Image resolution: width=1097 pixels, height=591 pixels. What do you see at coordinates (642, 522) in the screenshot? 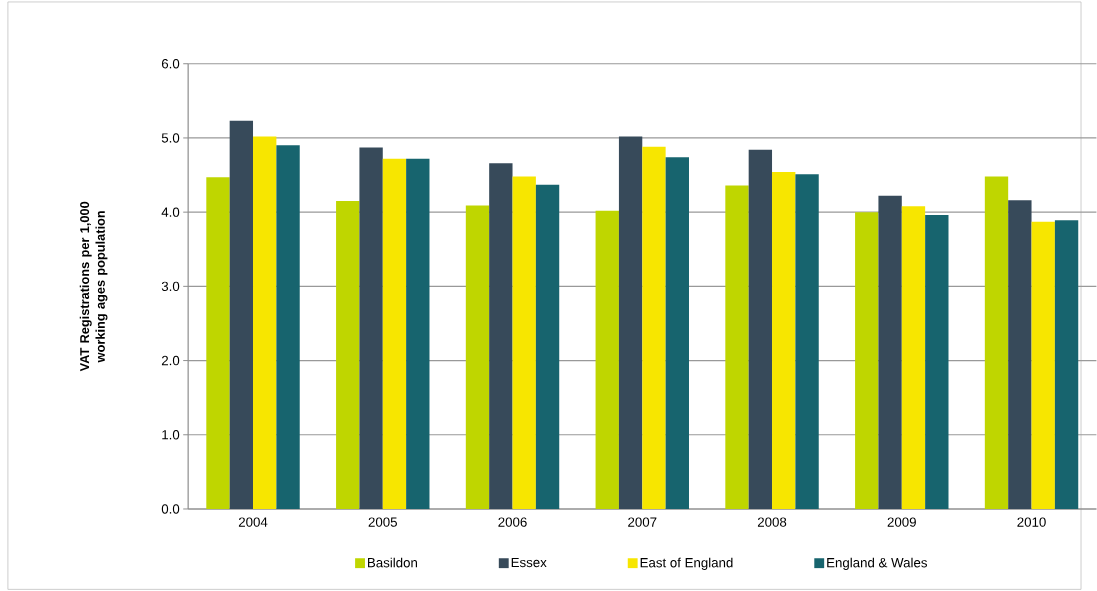
I see `x-tick-label: 2007` at bounding box center [642, 522].